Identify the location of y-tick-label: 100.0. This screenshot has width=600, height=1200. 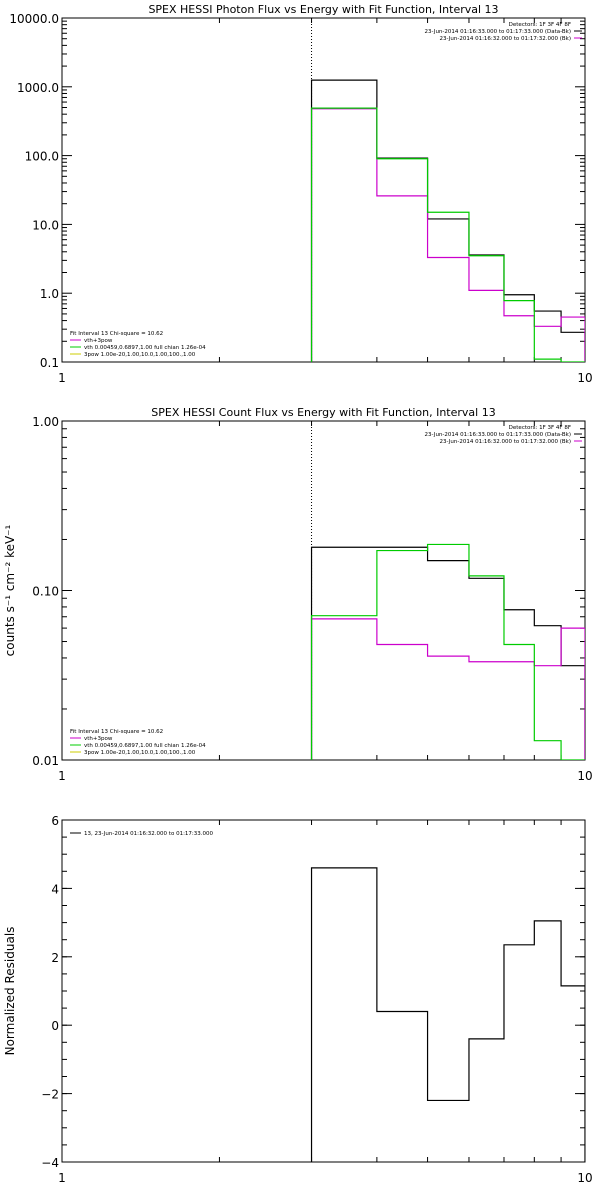
(42, 157).